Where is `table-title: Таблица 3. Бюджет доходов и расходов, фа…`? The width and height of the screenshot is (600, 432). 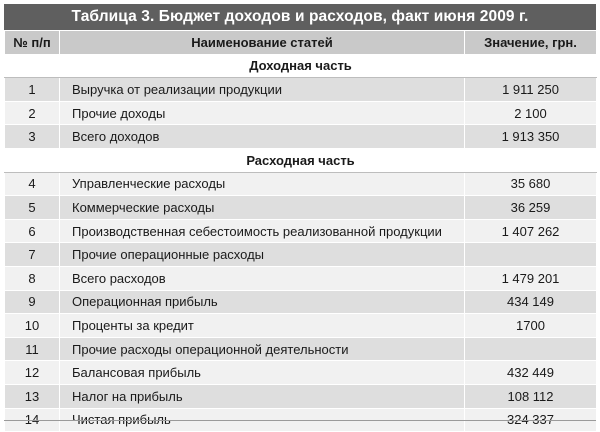
table-title: Таблица 3. Бюджет доходов и расходов, фа… is located at coordinates (300, 17).